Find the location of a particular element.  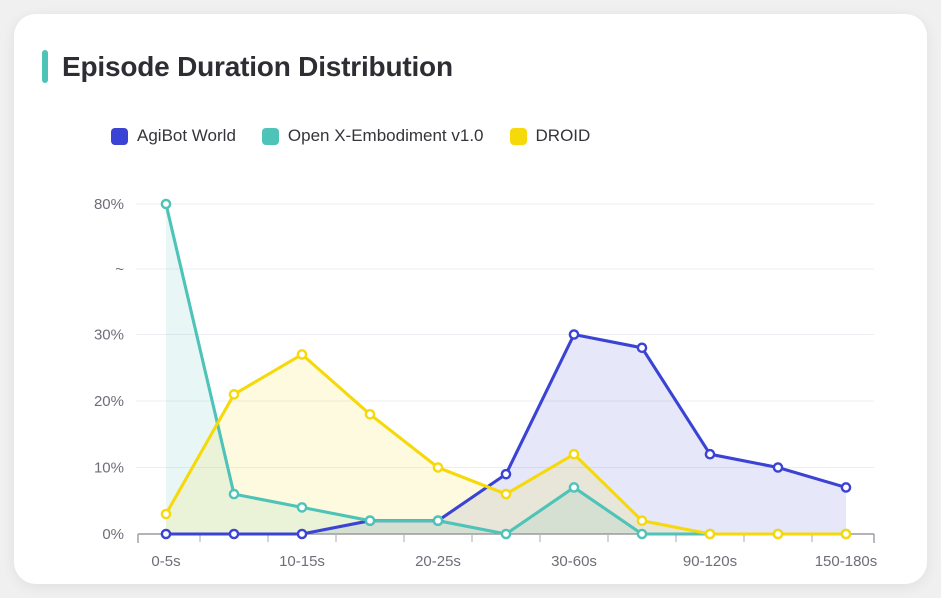

y-axis-tick-label: 10% is located at coordinates (109, 468).